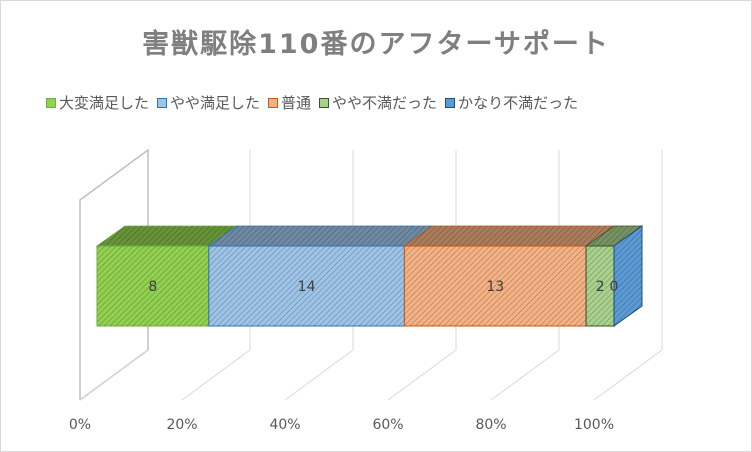  I want to click on legend-label-3: やや不満だった, so click(385, 103).